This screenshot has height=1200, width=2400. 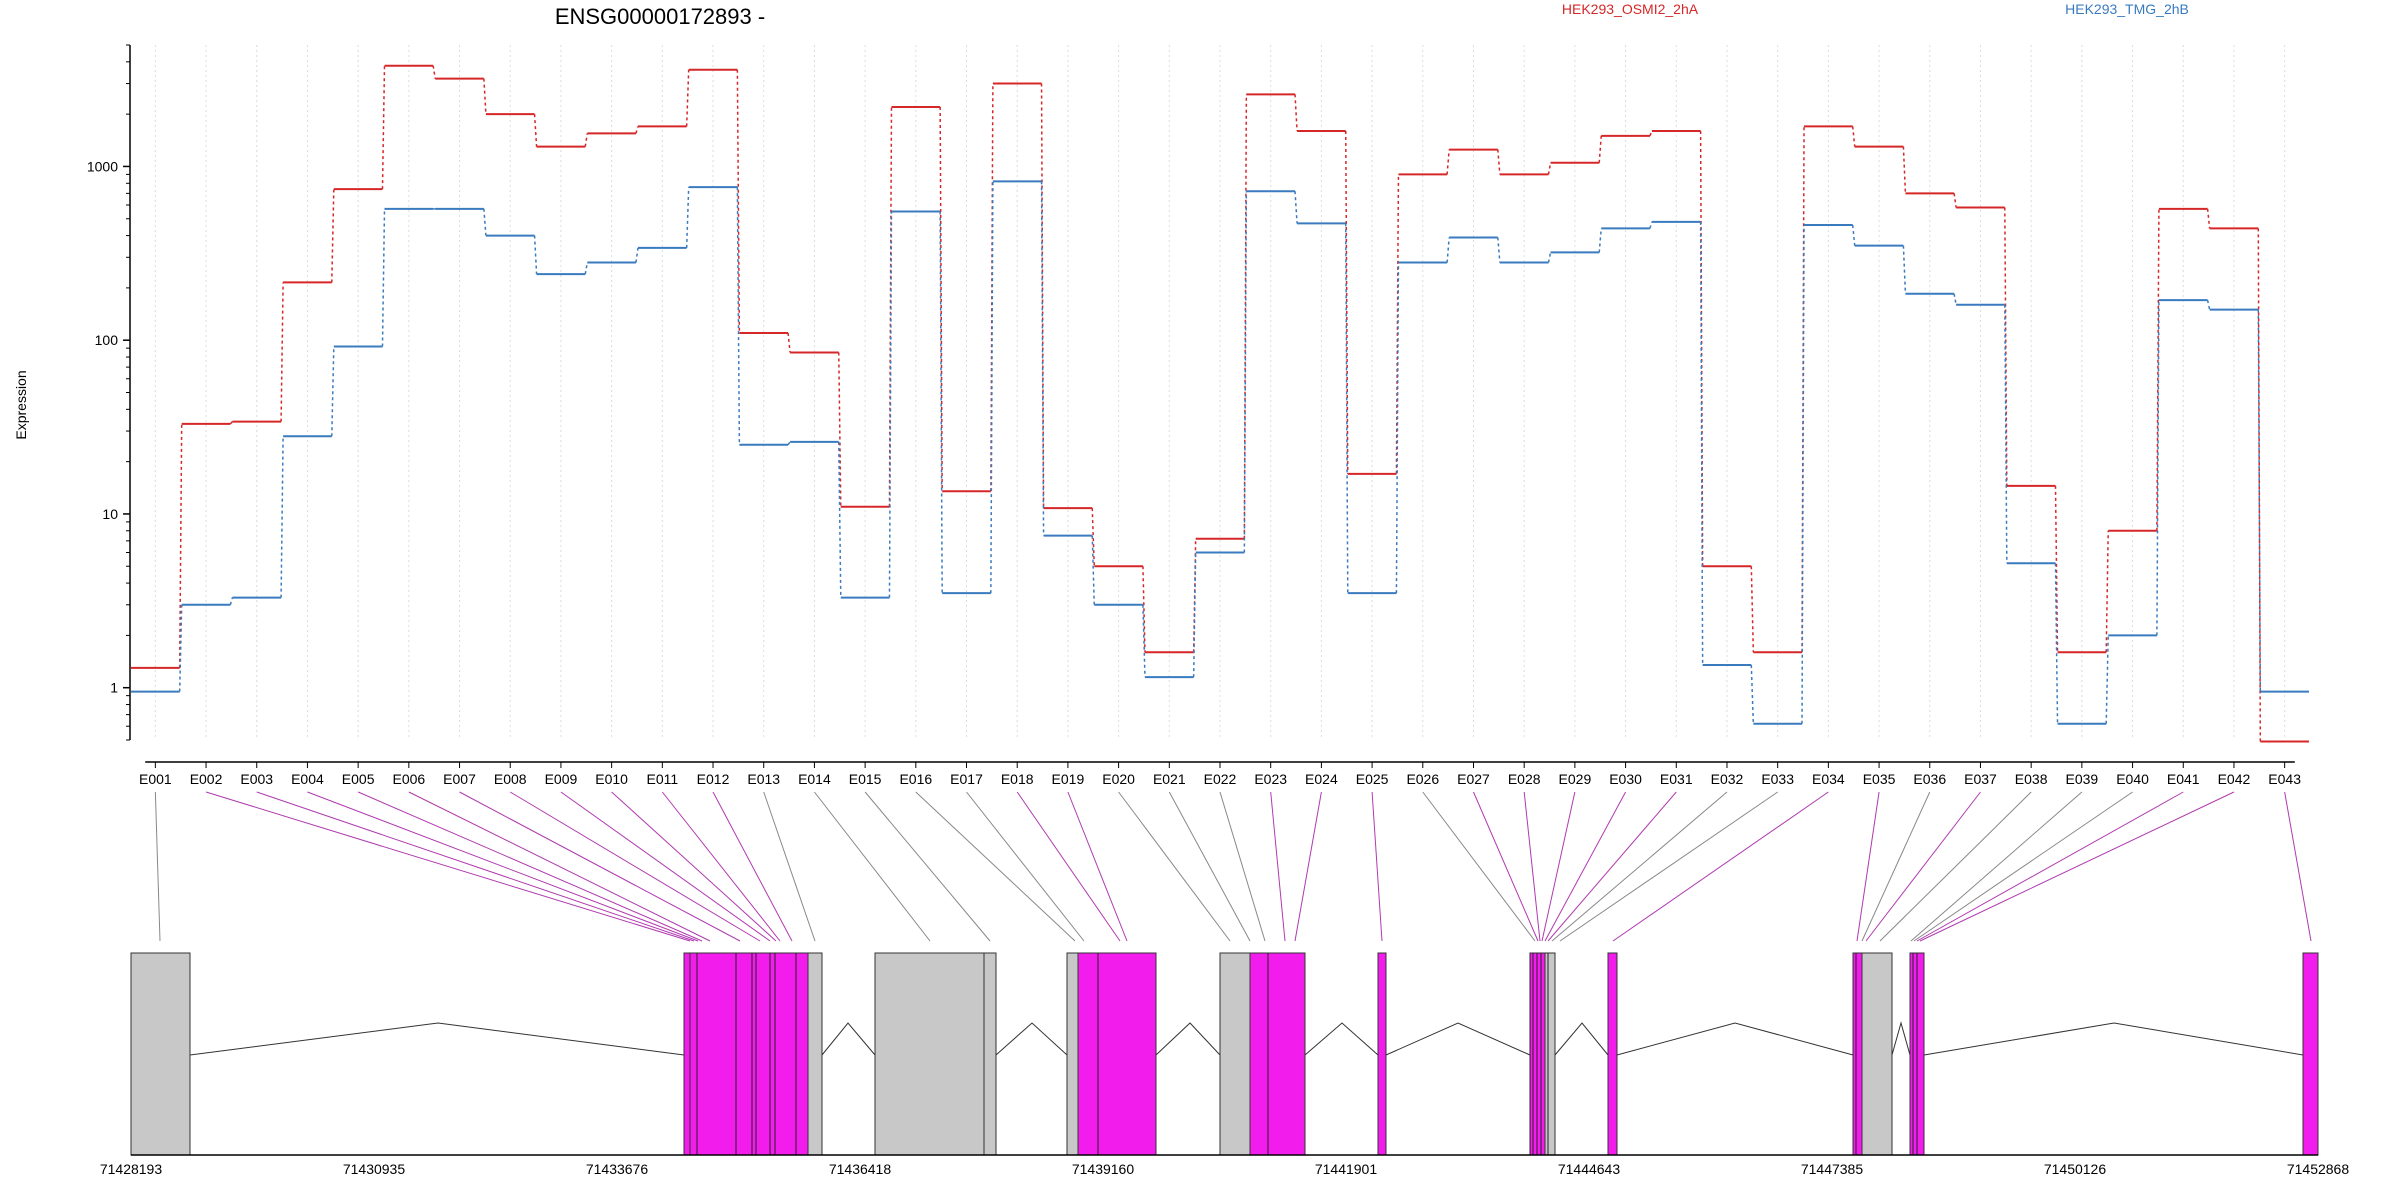 What do you see at coordinates (110, 514) in the screenshot?
I see `y-tick-label: 10` at bounding box center [110, 514].